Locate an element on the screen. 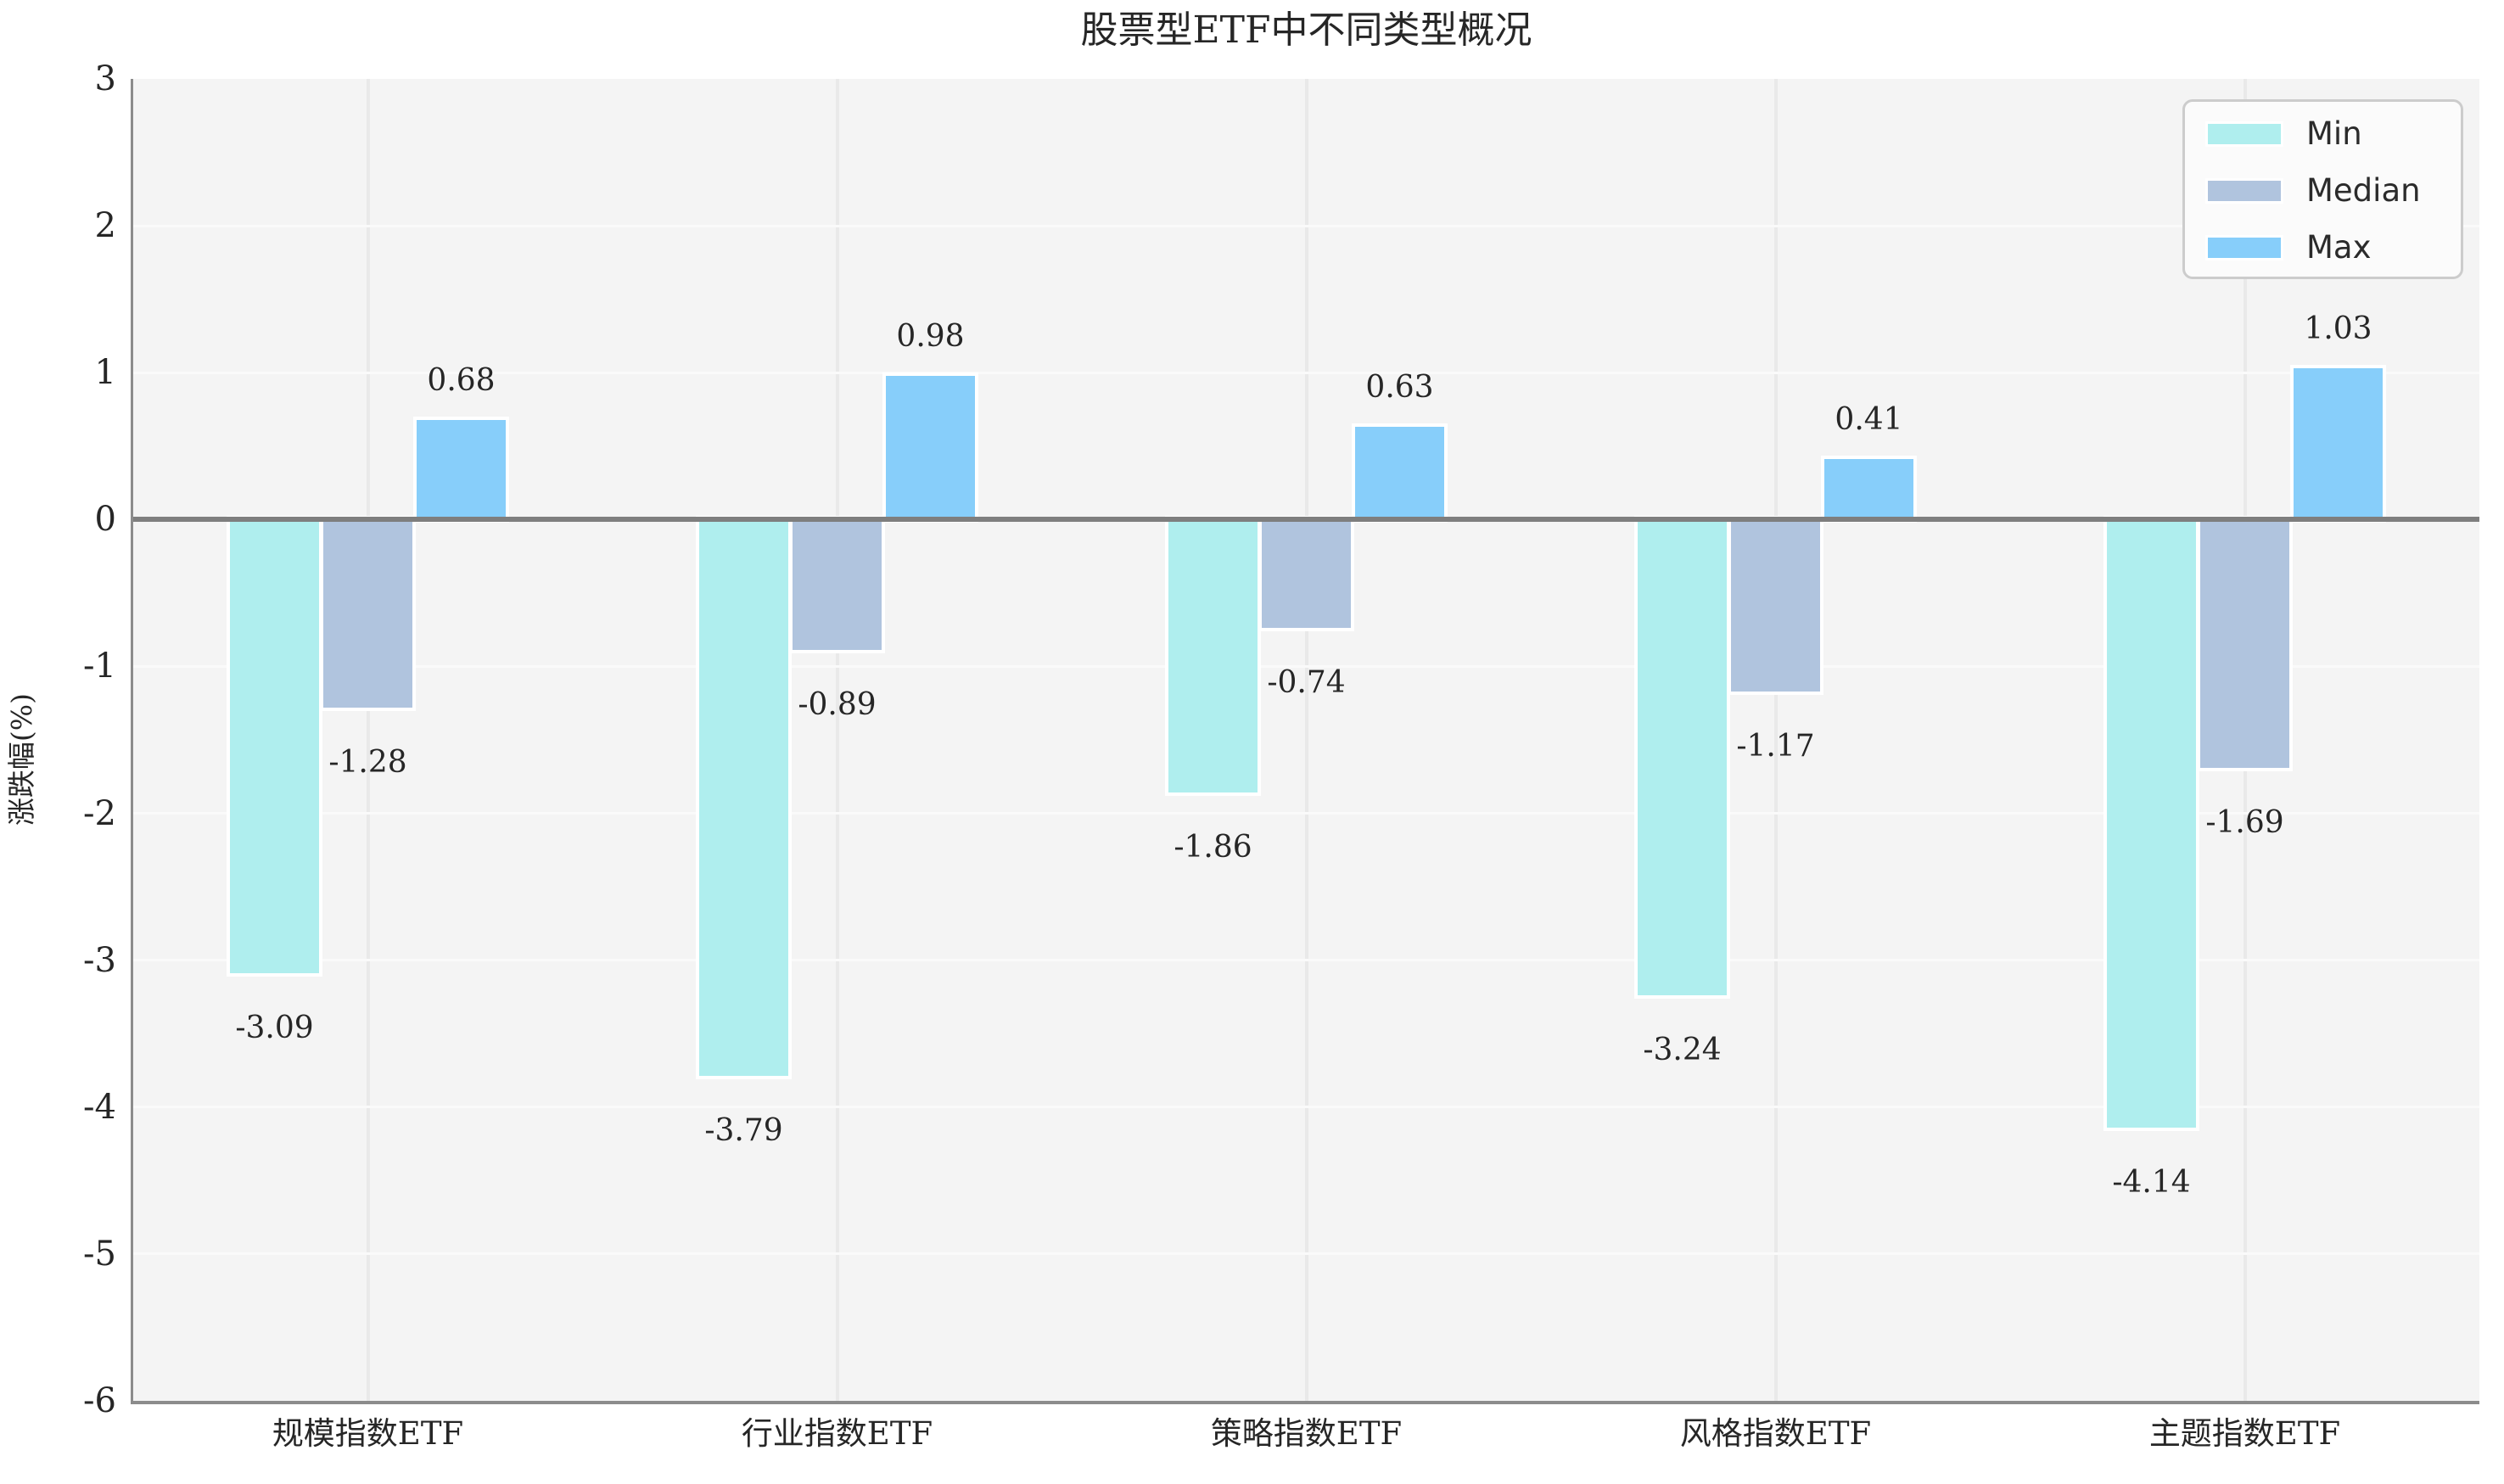  bar-value-label: -3.79 is located at coordinates (744, 1131).